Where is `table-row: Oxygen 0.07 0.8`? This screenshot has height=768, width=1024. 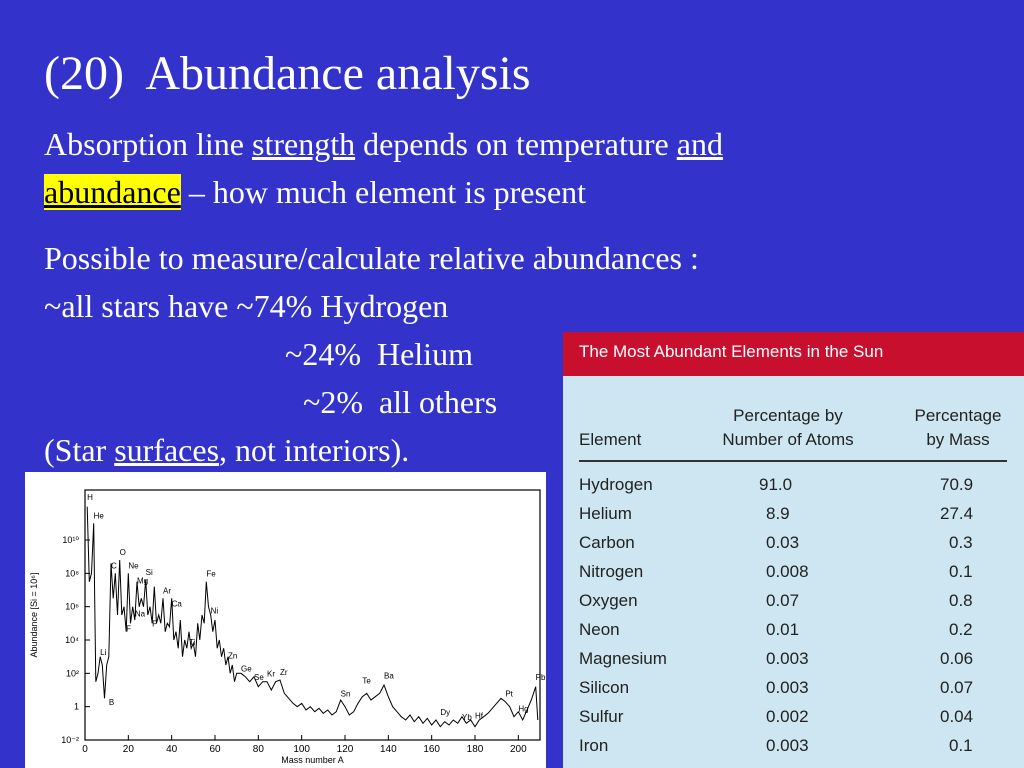 table-row: Oxygen 0.07 0.8 is located at coordinates (793, 600).